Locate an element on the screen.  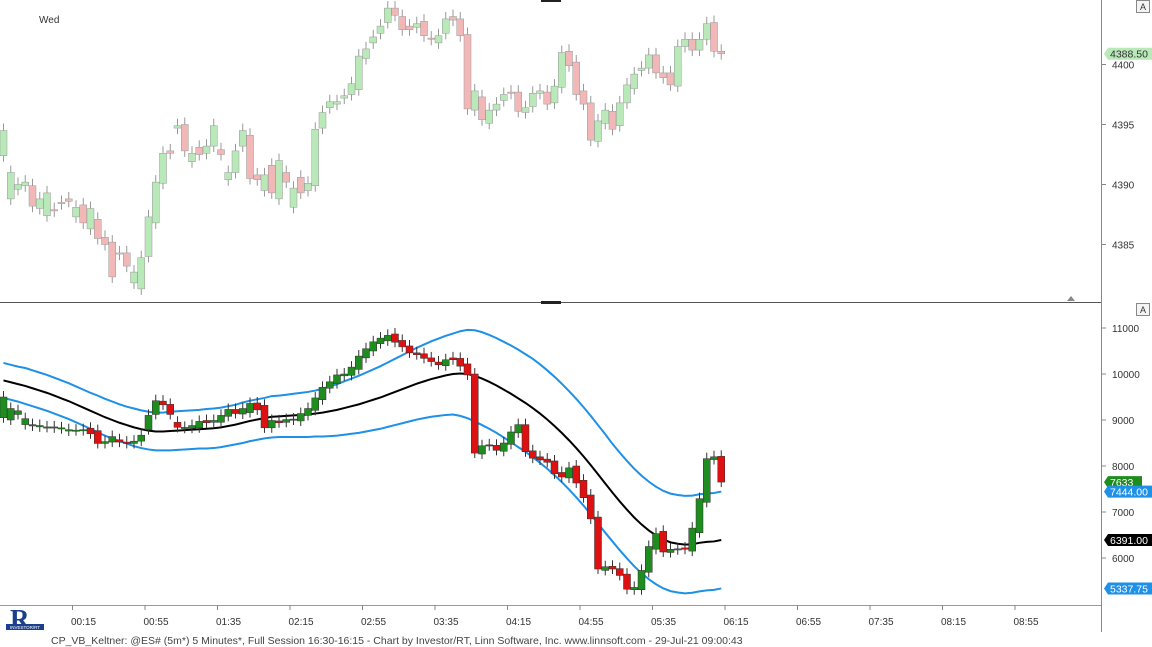
pane-resize-handle-top is located at coordinates (551, 1).